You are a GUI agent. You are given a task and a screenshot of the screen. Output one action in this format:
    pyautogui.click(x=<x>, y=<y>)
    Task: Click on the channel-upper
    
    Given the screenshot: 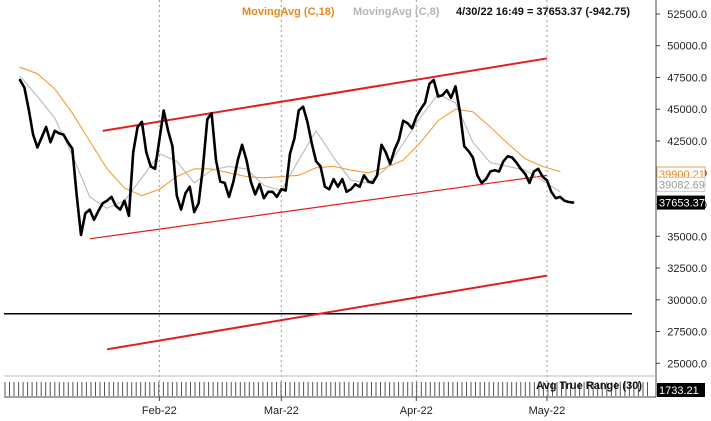 What is the action you would take?
    pyautogui.click(x=325, y=94)
    